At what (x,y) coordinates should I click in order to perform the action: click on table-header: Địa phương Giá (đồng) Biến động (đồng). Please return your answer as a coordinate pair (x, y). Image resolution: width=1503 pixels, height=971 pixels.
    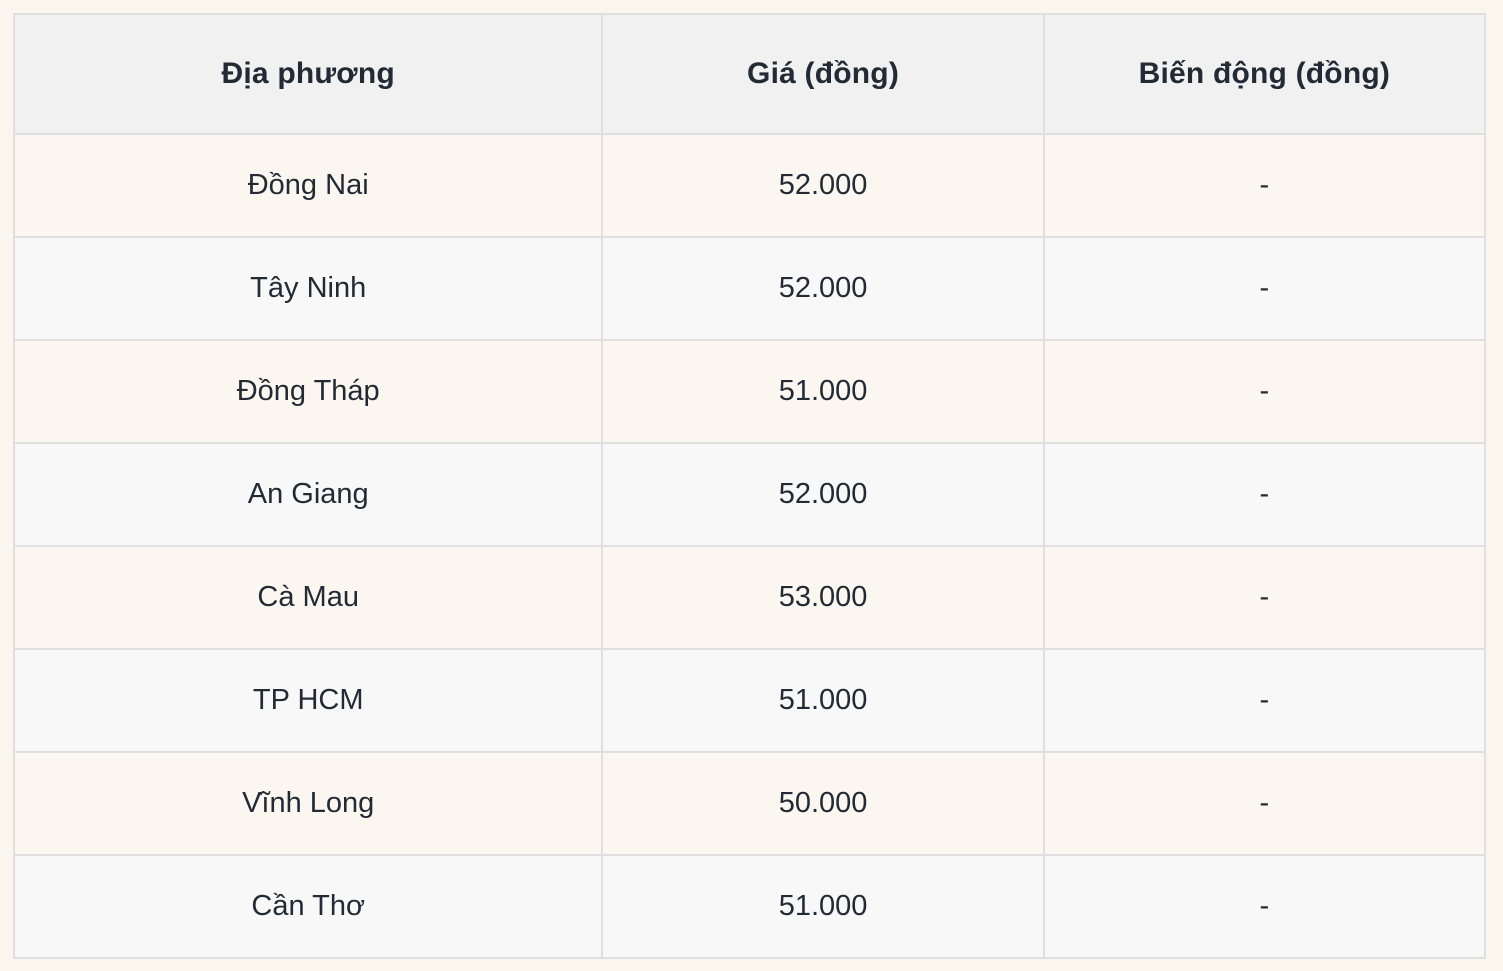
    Looking at the image, I should click on (749, 74).